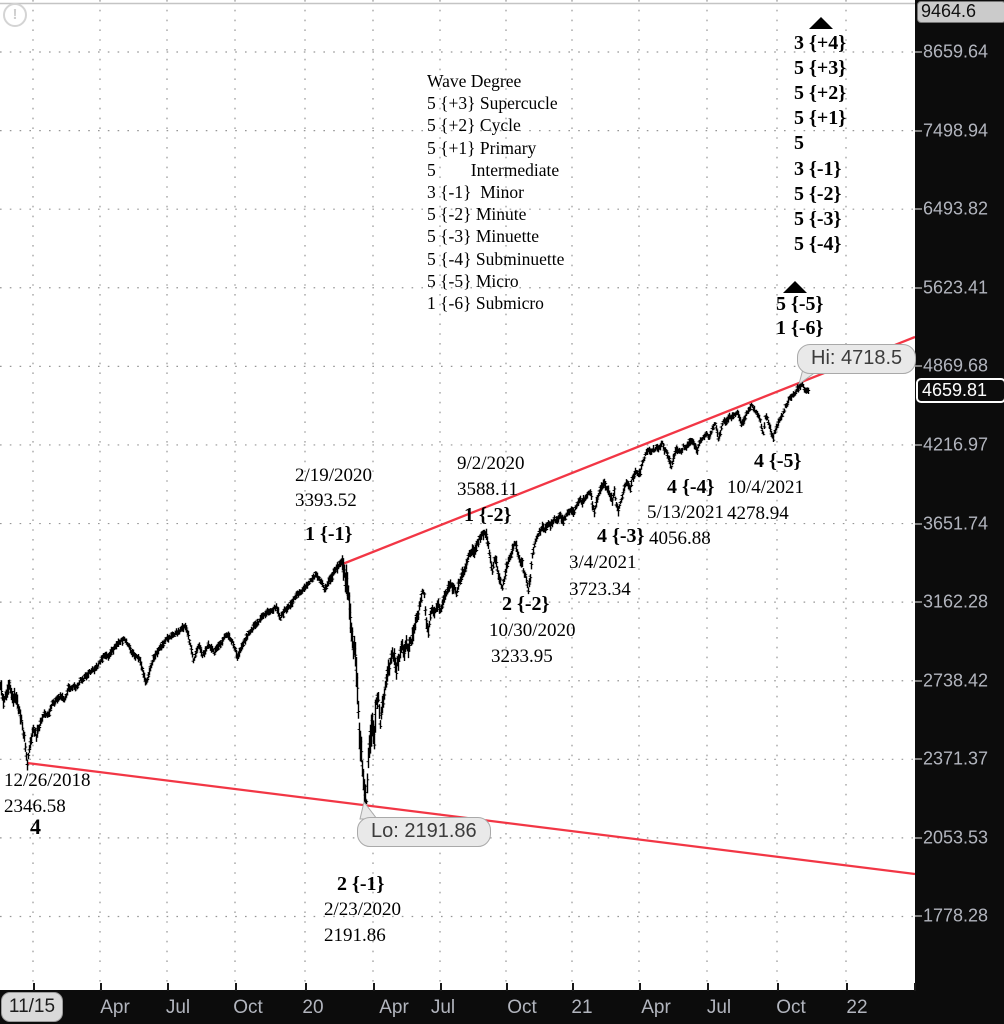 Image resolution: width=1004 pixels, height=1024 pixels. I want to click on price-axis-label: 2738.42, so click(956, 680).